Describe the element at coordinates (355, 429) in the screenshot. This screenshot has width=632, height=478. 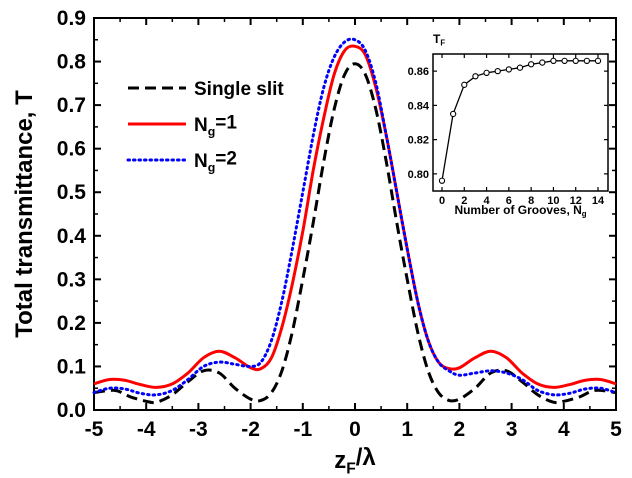
I see `x-tick-label: 0` at that location.